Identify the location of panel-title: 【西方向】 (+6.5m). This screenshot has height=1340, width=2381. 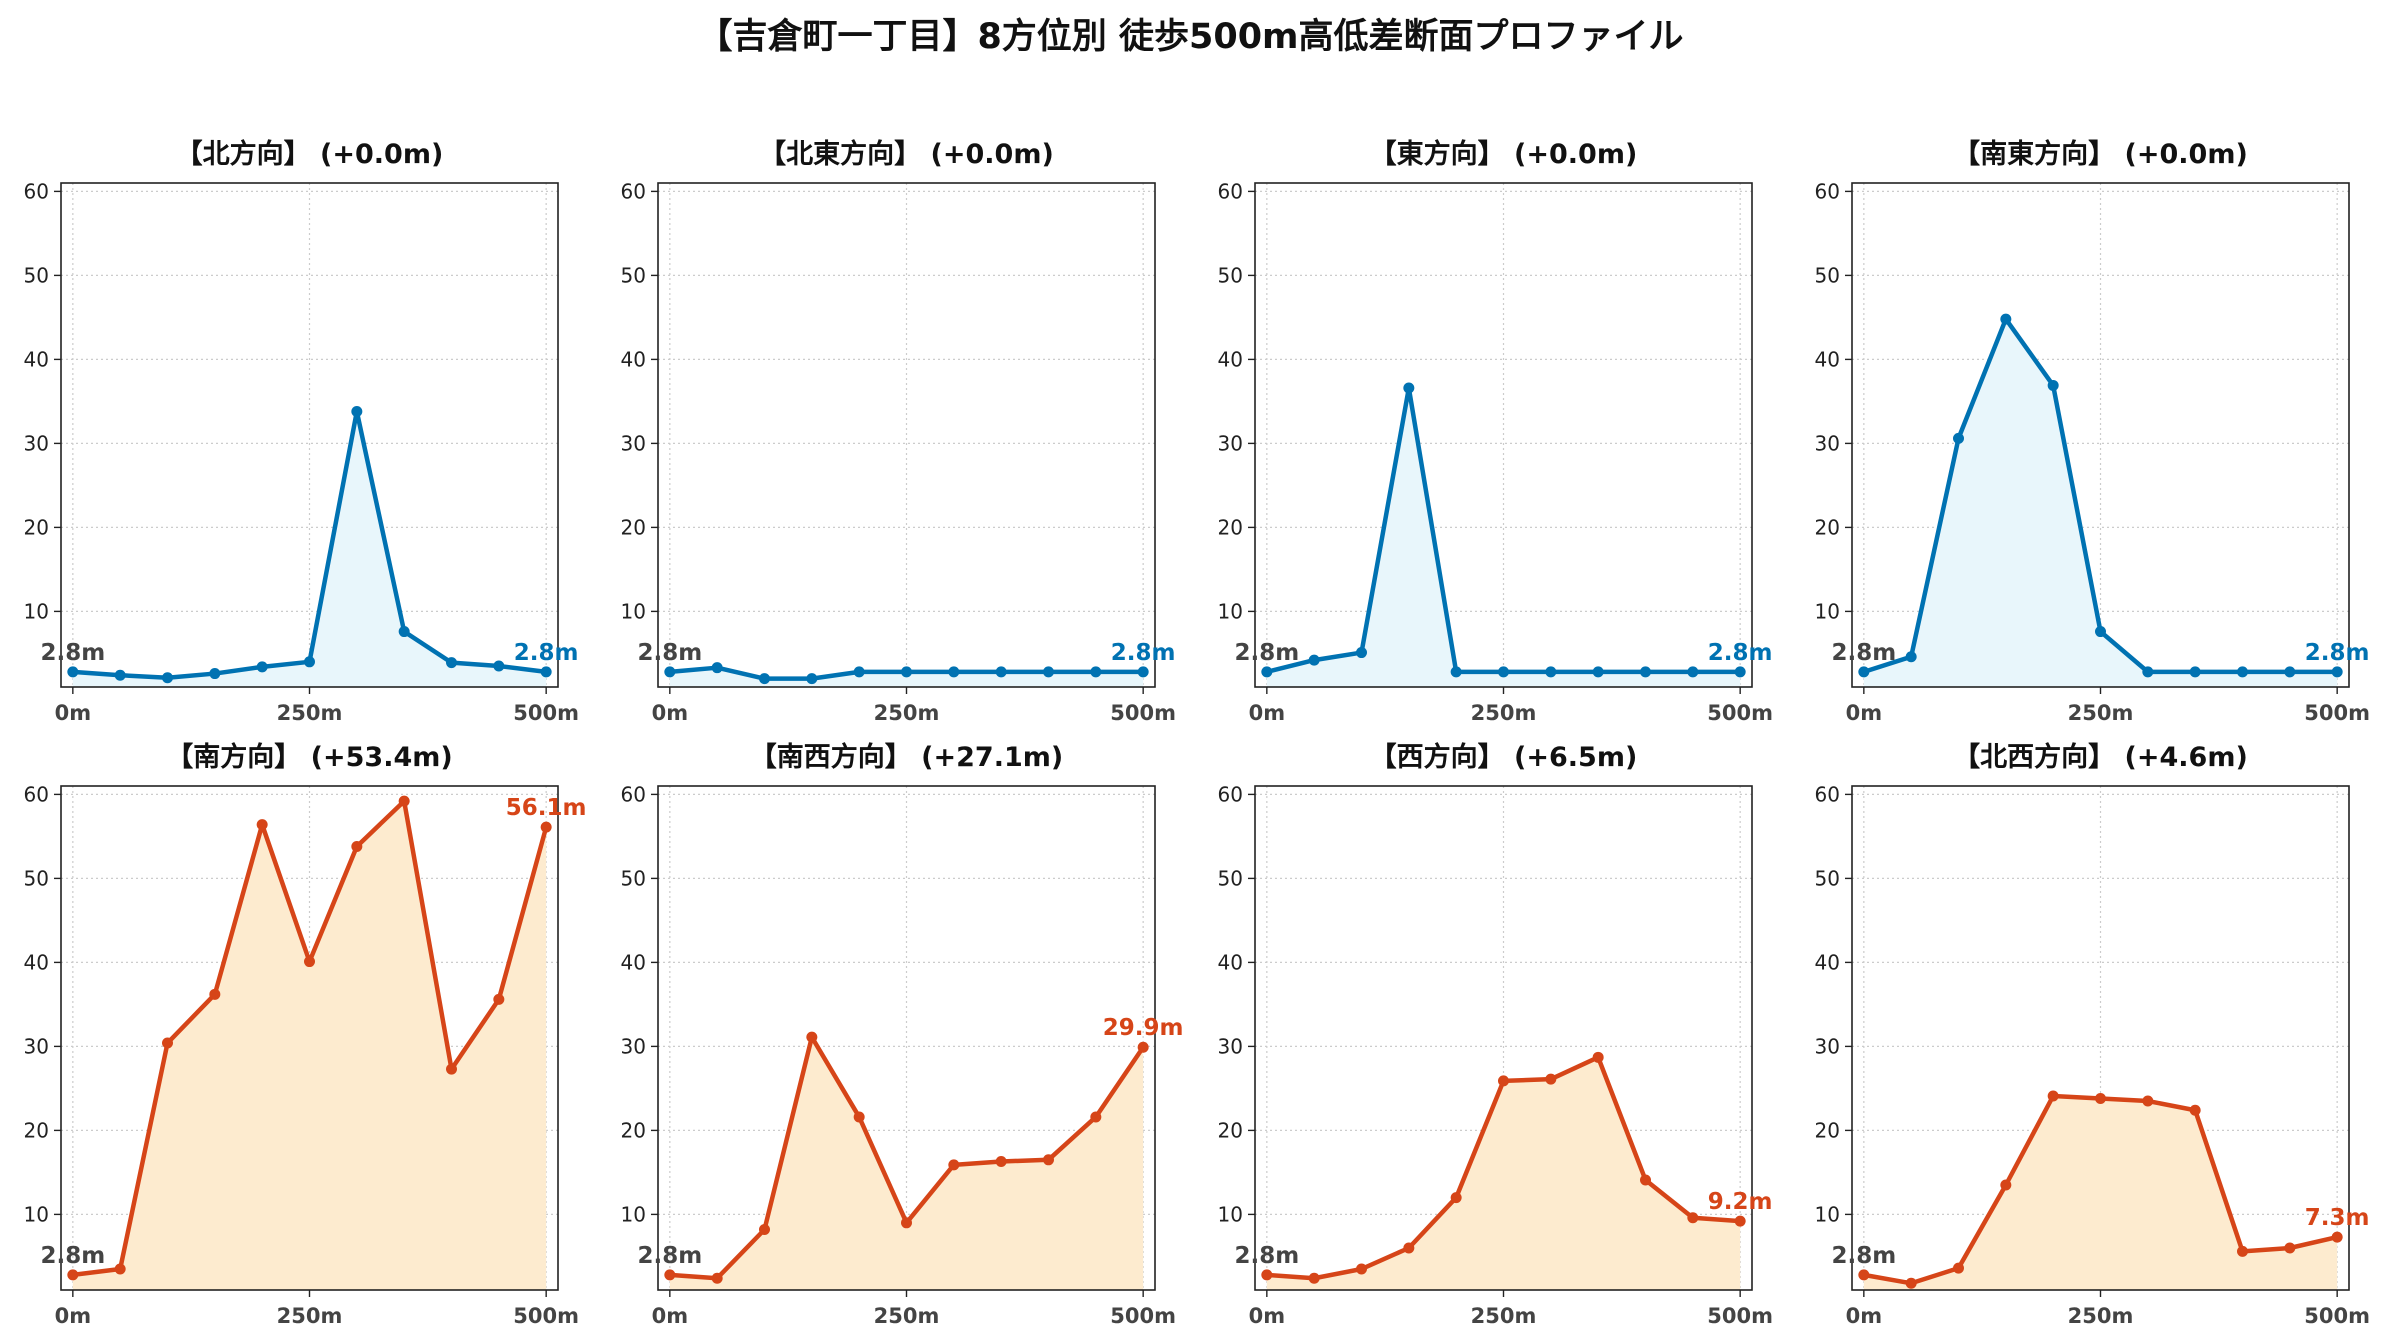
(1504, 757).